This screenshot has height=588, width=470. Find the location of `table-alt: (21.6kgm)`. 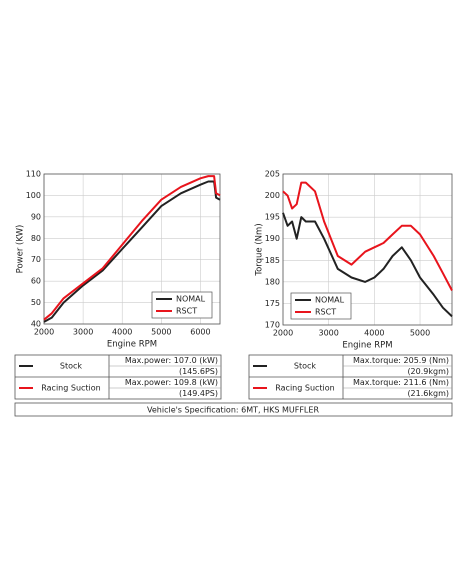

table-alt: (21.6kgm) is located at coordinates (428, 393).